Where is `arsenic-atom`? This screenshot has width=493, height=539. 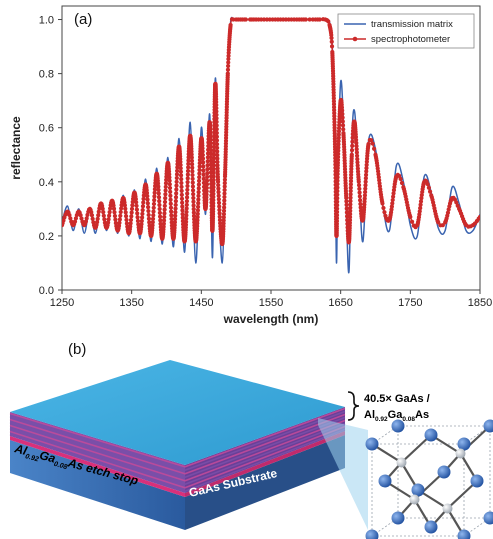
arsenic-atom is located at coordinates (414, 499).